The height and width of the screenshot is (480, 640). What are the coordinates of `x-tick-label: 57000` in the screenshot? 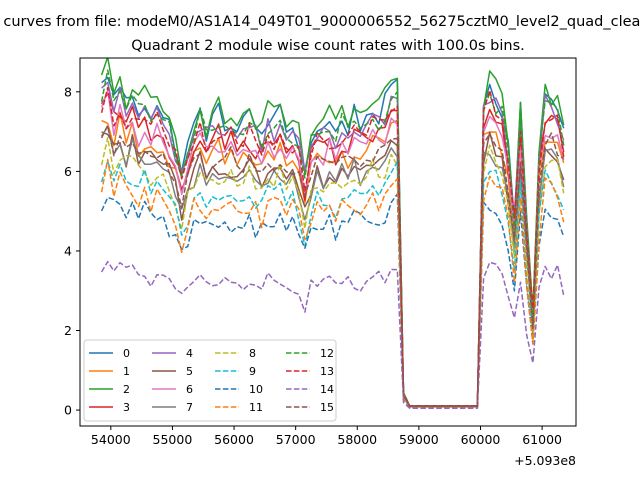 It's located at (296, 439).